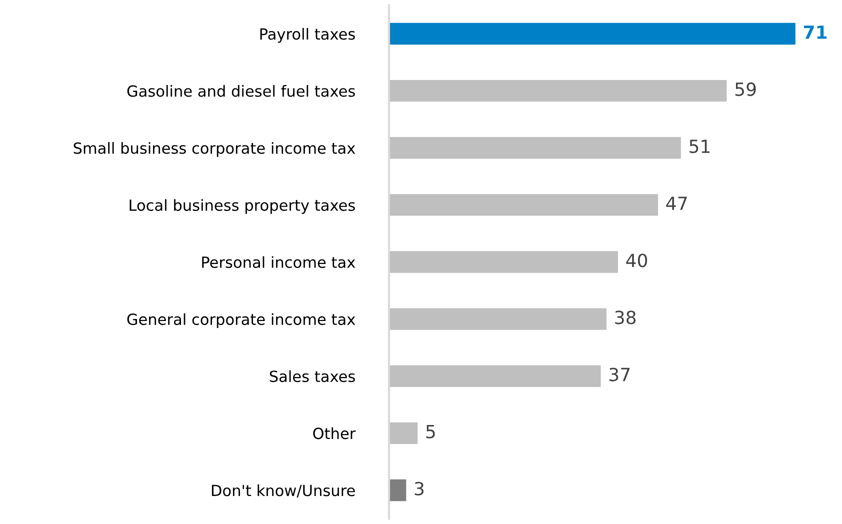 The image size is (842, 524). Describe the element at coordinates (283, 491) in the screenshot. I see `y-tick-label: Don't know/Unsure` at that location.